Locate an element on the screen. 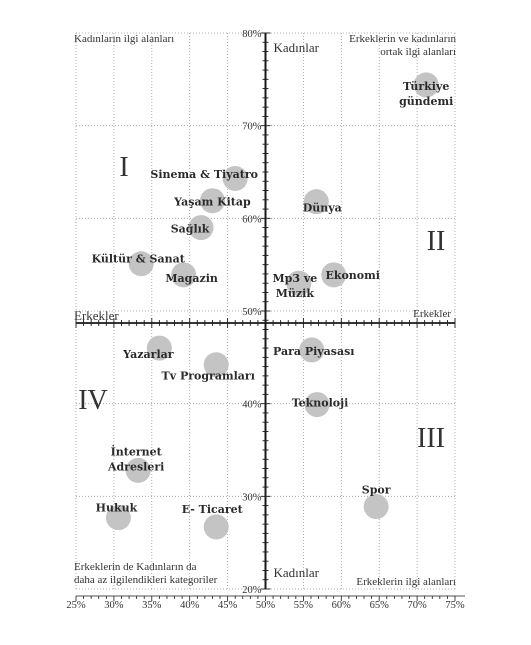  point-marker-para-piyasası is located at coordinates (312, 350).